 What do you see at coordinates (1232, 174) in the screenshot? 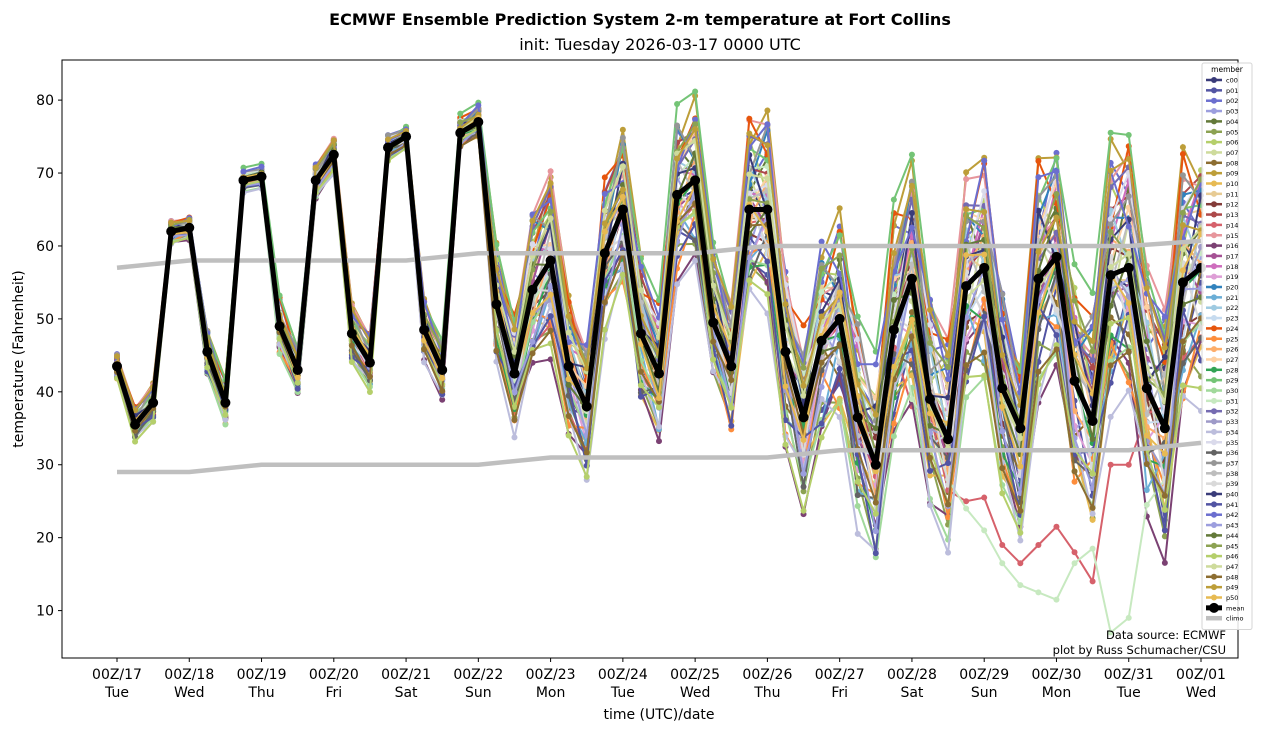
I see `legend-label: p09` at bounding box center [1232, 174].